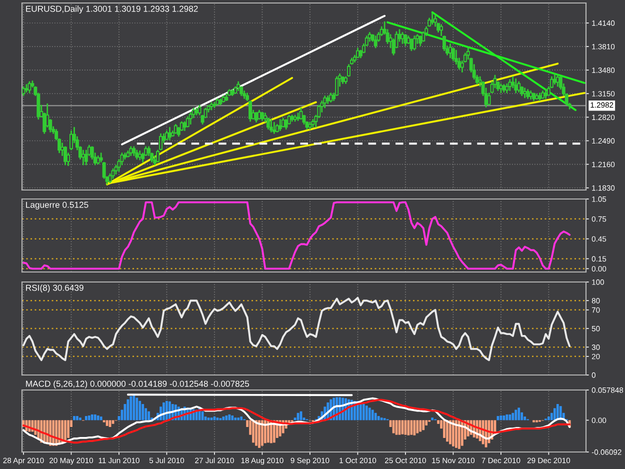 The image size is (625, 469). I want to click on chart-title: MACD (5,26,12) 0.000000 -0.014189 -0.012548 -0.007825, so click(138, 384).